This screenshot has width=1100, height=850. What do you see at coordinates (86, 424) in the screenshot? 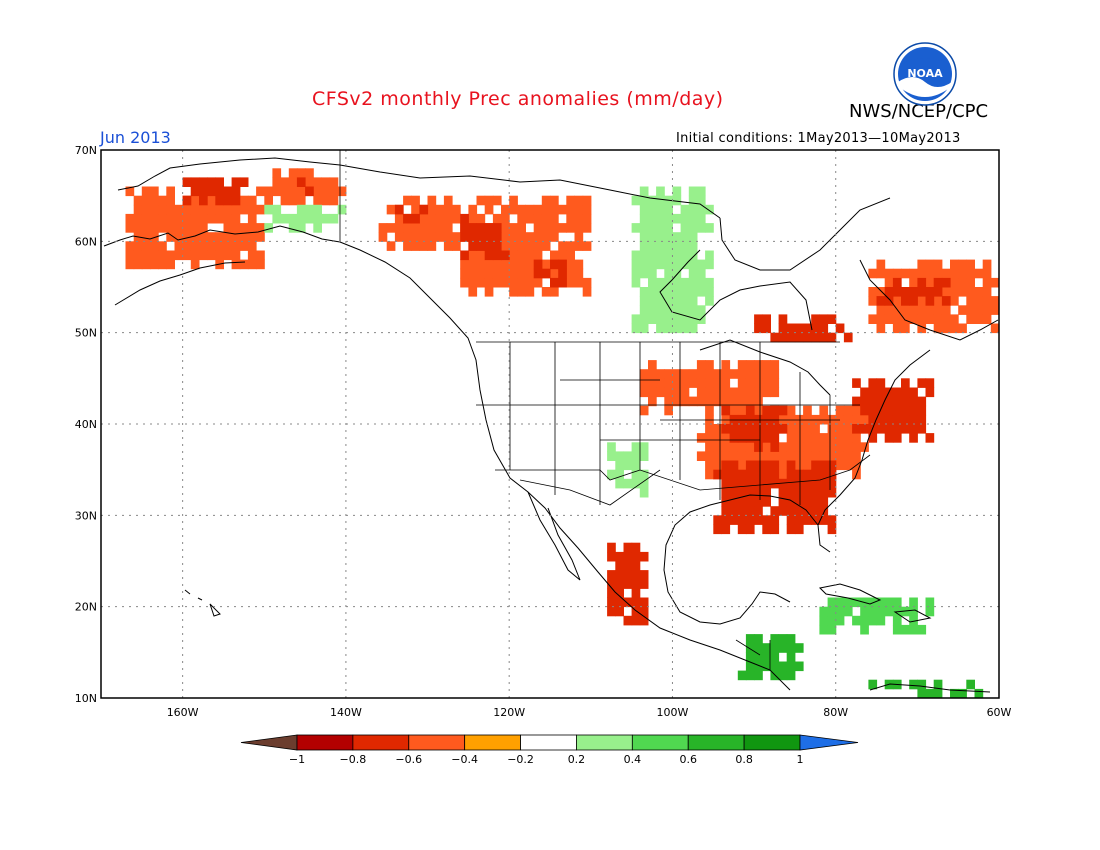
I see `latitude-labels: 70N 60N 50N 40N 30N 20N 10N` at bounding box center [86, 424].